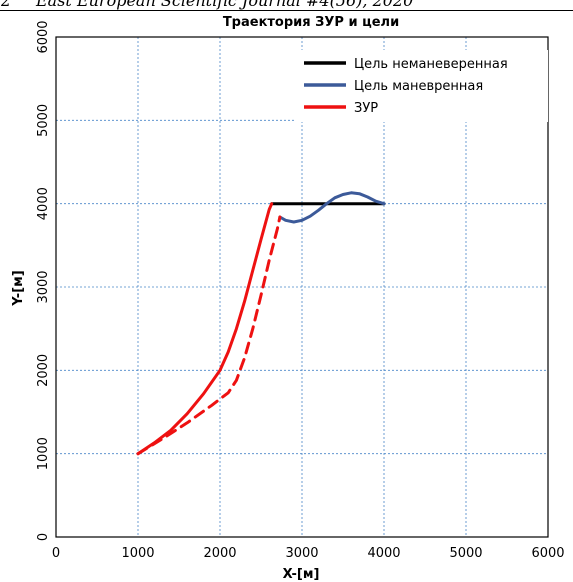 This screenshot has width=573, height=582. I want to click on x-tick-label: 4000, so click(383, 553).